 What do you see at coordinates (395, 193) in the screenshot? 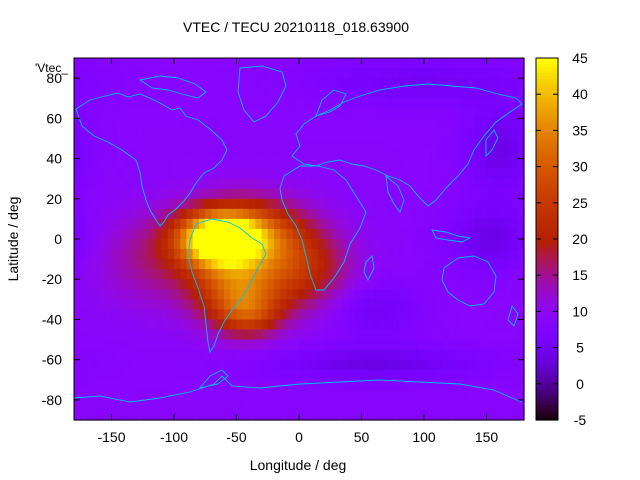
I see `coastline-india` at bounding box center [395, 193].